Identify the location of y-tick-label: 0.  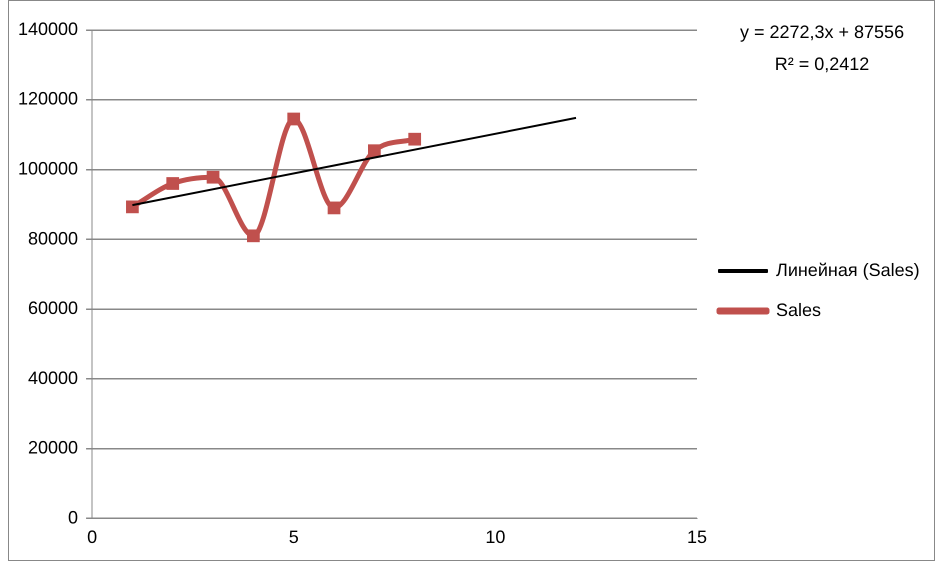
(73, 517).